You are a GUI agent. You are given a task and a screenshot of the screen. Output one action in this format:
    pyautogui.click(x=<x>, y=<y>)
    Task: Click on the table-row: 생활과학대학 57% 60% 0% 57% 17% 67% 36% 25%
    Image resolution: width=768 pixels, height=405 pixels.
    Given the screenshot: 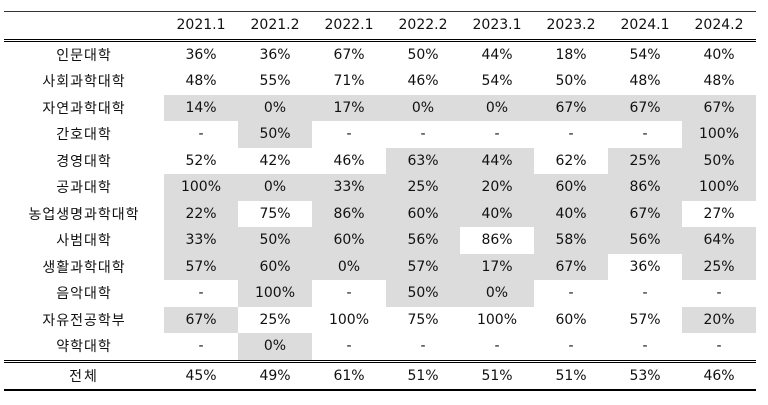 What is the action you would take?
    pyautogui.click(x=380, y=266)
    